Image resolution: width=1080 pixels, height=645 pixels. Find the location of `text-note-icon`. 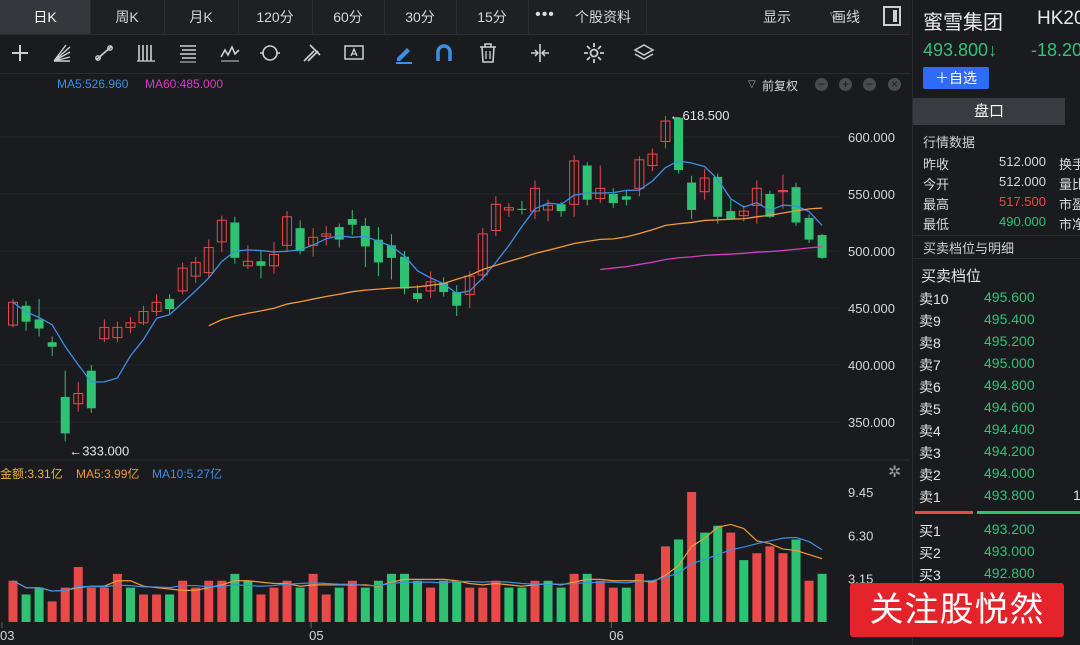

text-note-icon is located at coordinates (354, 53).